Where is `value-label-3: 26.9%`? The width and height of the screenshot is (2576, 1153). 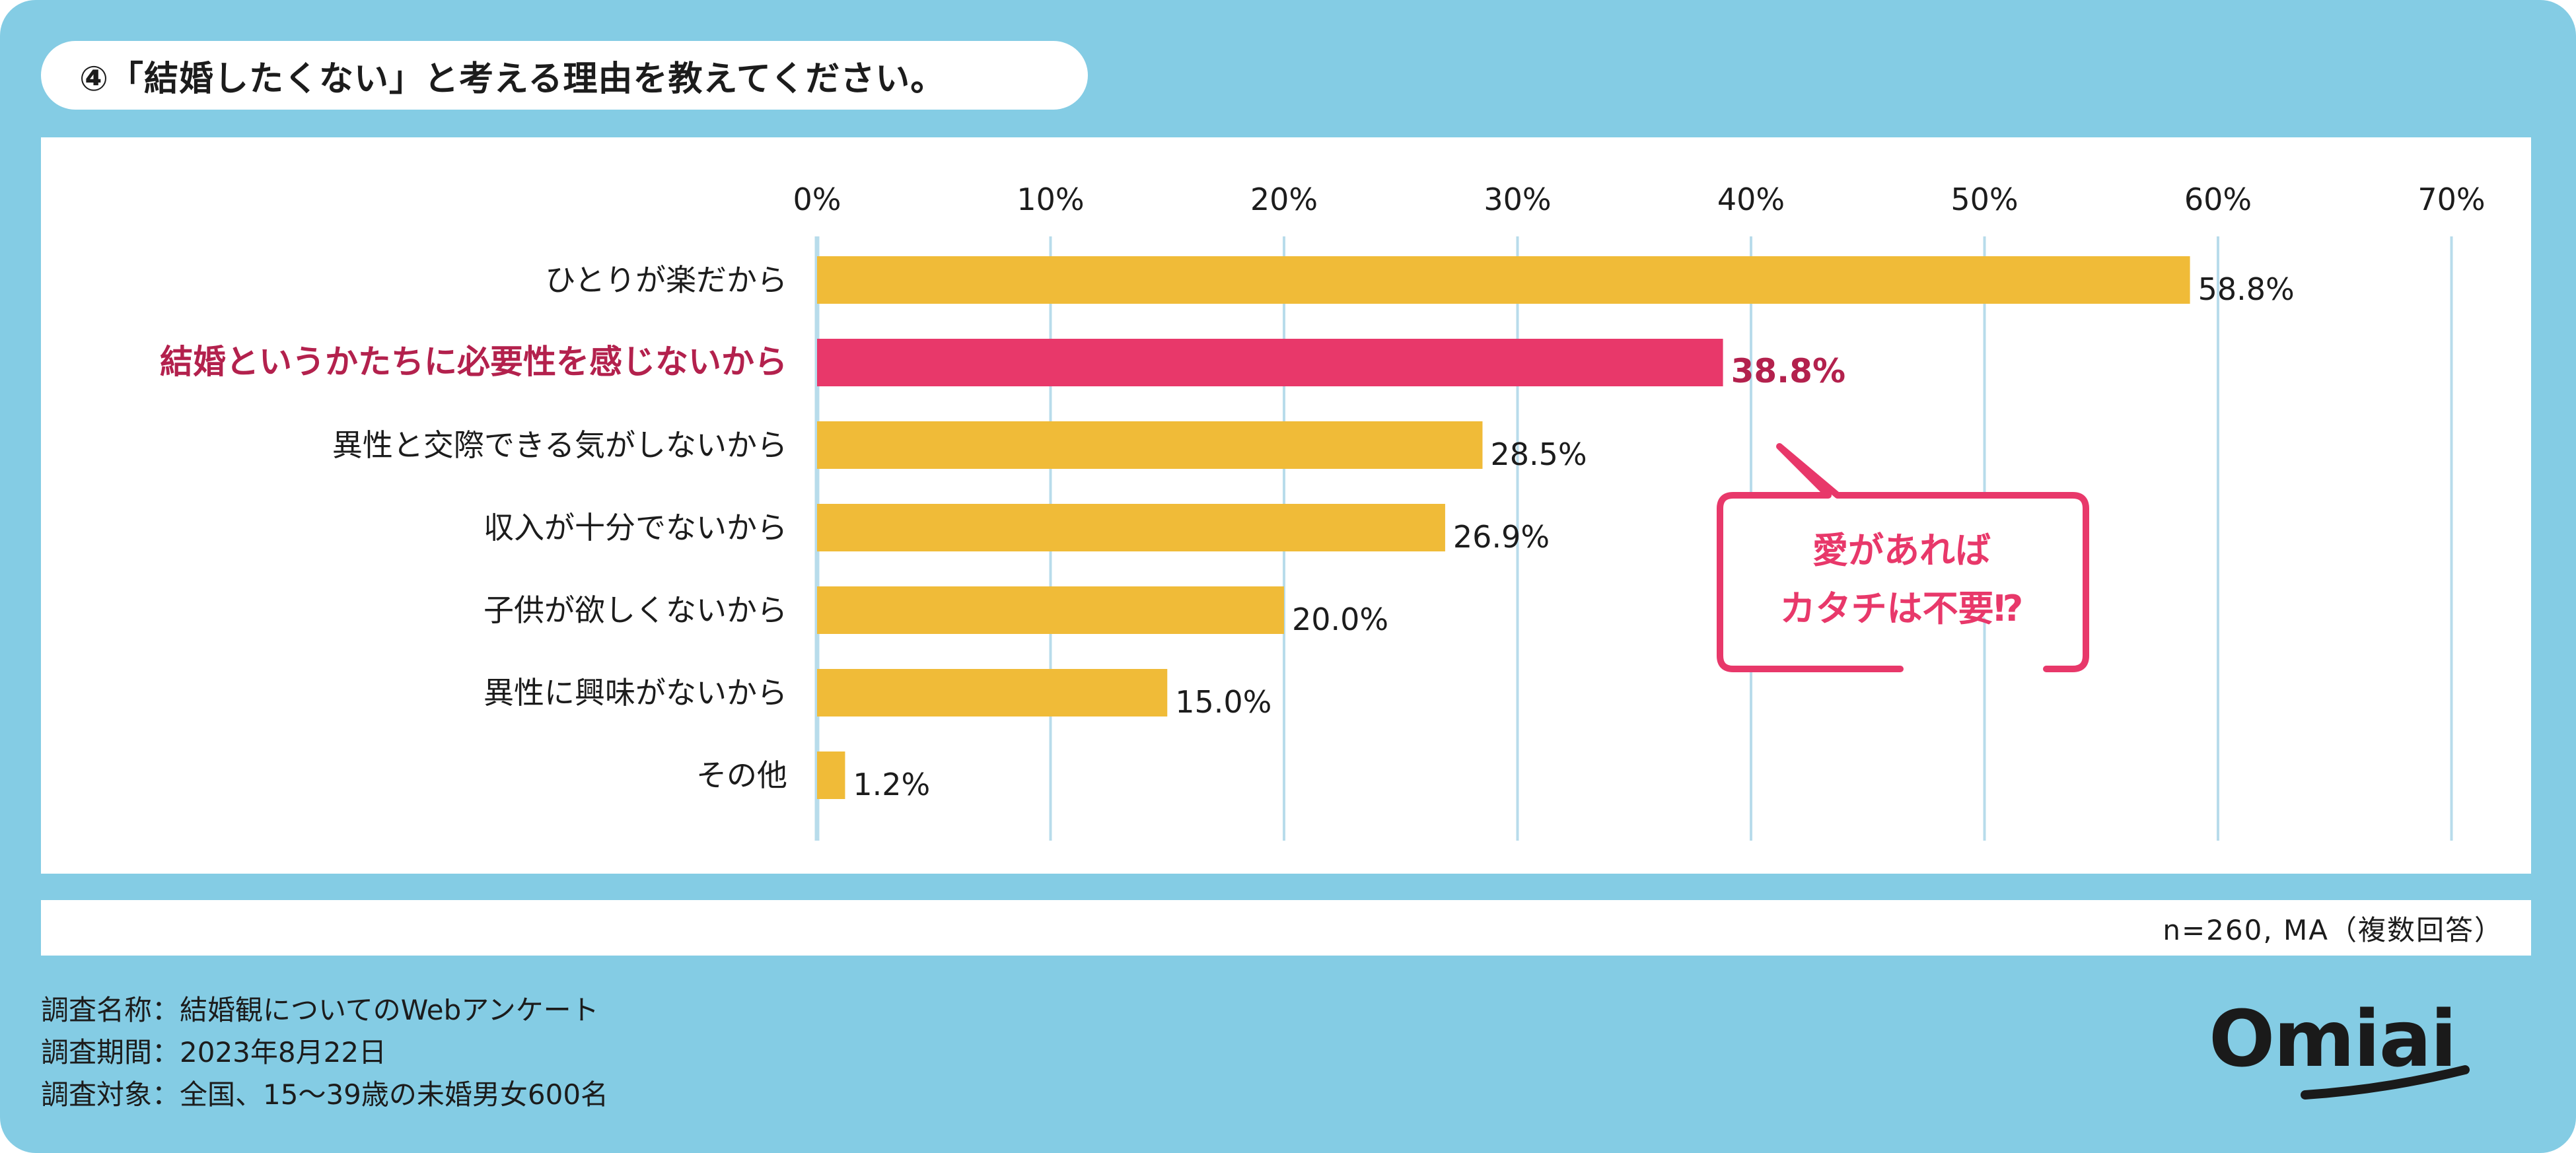 value-label-3: 26.9% is located at coordinates (1502, 537).